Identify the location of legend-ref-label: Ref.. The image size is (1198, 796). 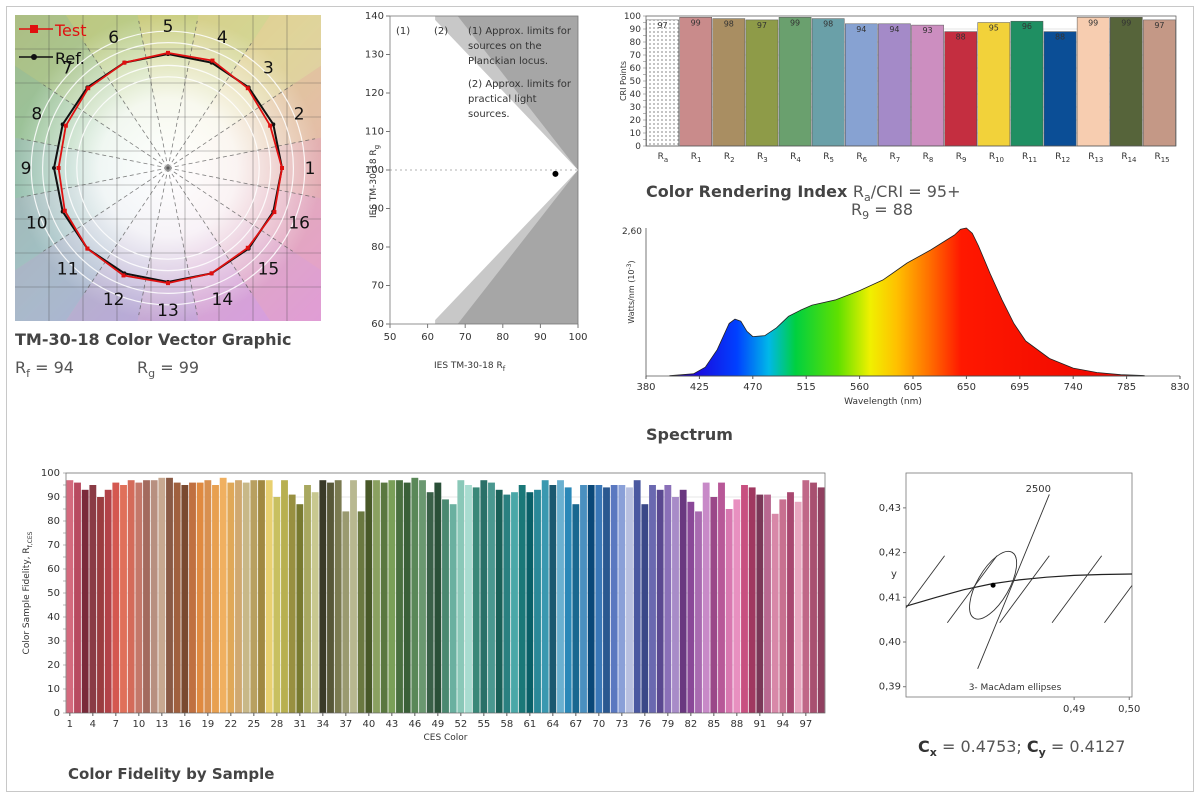
(70, 58).